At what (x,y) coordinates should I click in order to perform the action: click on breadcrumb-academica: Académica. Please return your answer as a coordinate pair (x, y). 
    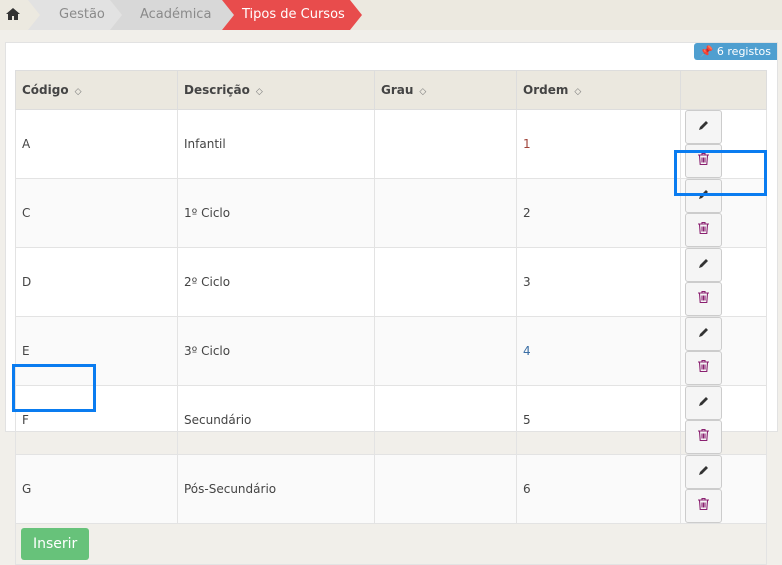
    Looking at the image, I should click on (176, 14).